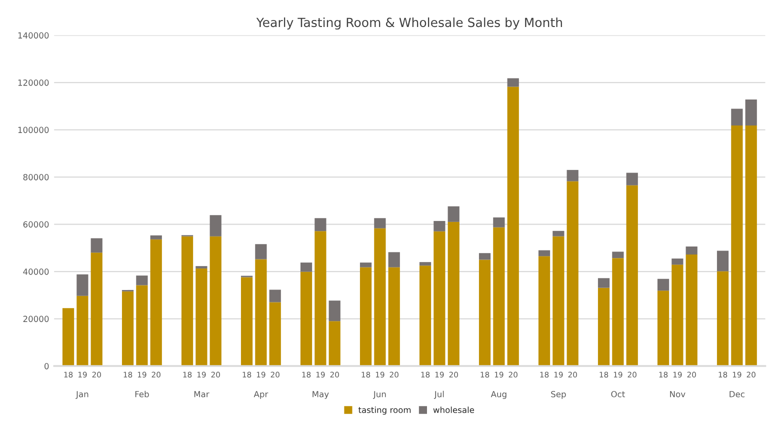 The image size is (773, 441). Describe the element at coordinates (261, 395) in the screenshot. I see `text: Apr` at that location.